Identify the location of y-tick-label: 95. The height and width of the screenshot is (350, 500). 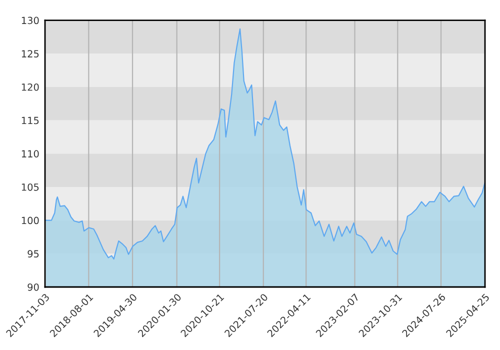
(33, 254).